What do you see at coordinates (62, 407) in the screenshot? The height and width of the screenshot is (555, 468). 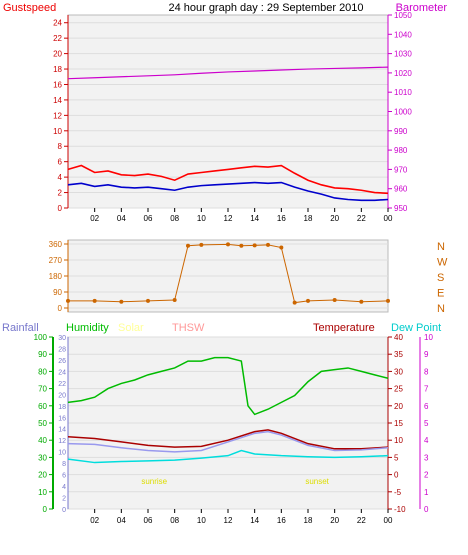 I see `rain-tick-label: 18` at bounding box center [62, 407].